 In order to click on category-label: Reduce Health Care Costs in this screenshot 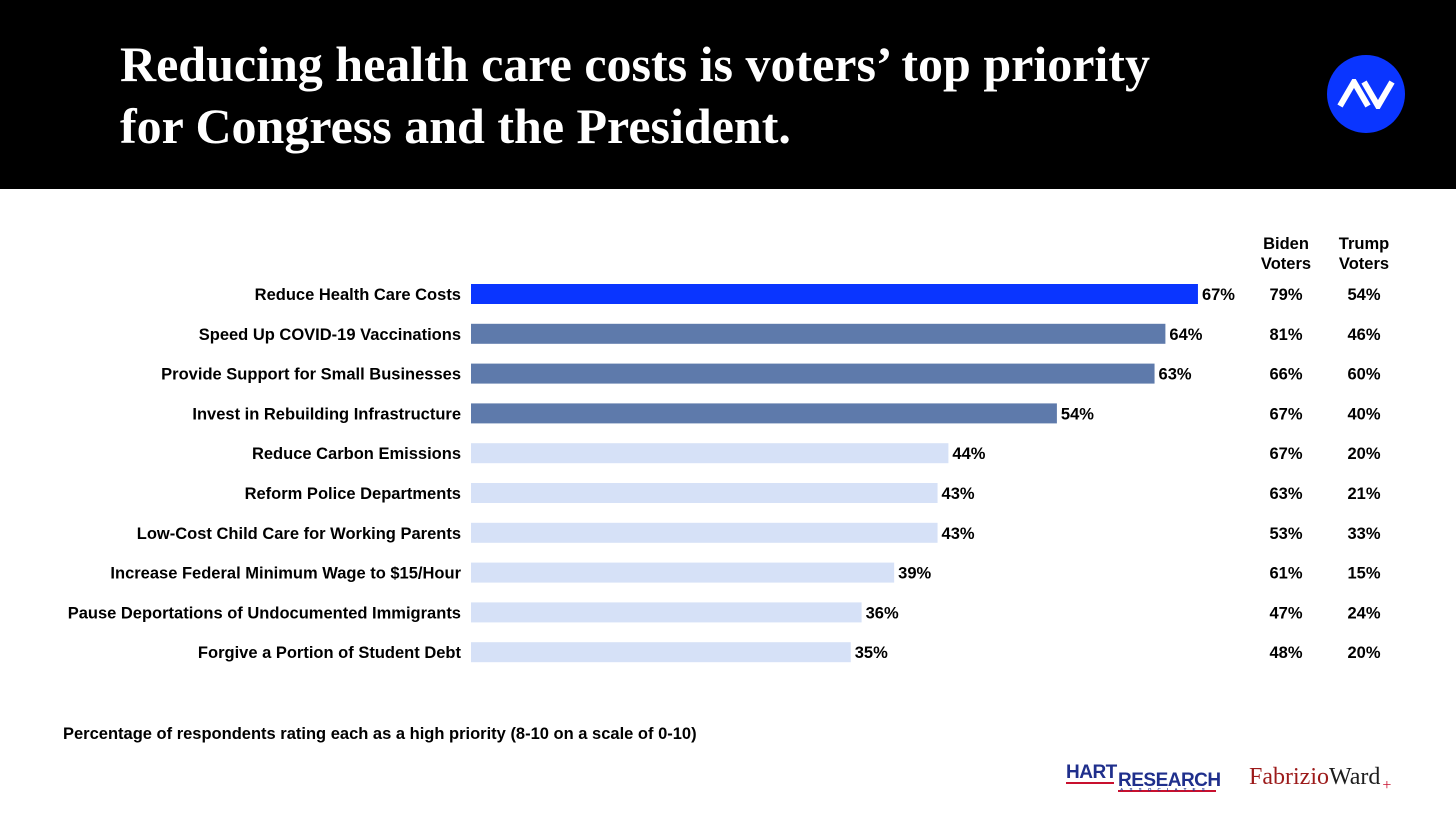, I will do `click(358, 295)`.